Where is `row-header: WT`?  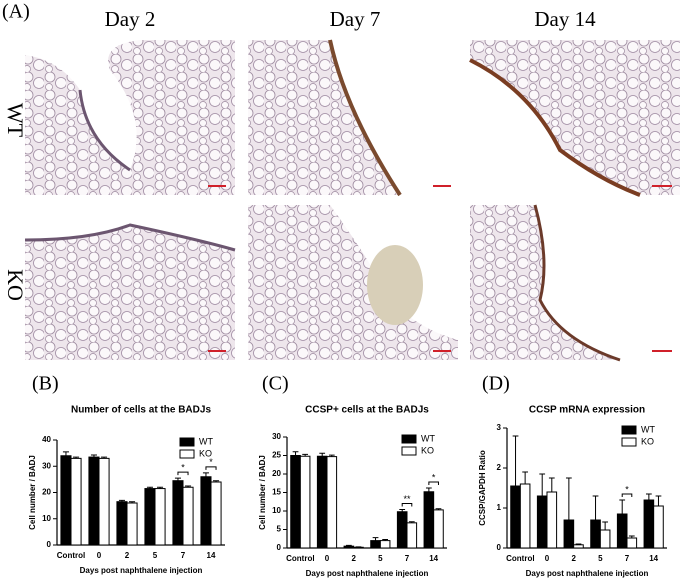 row-header: WT is located at coordinates (15, 120).